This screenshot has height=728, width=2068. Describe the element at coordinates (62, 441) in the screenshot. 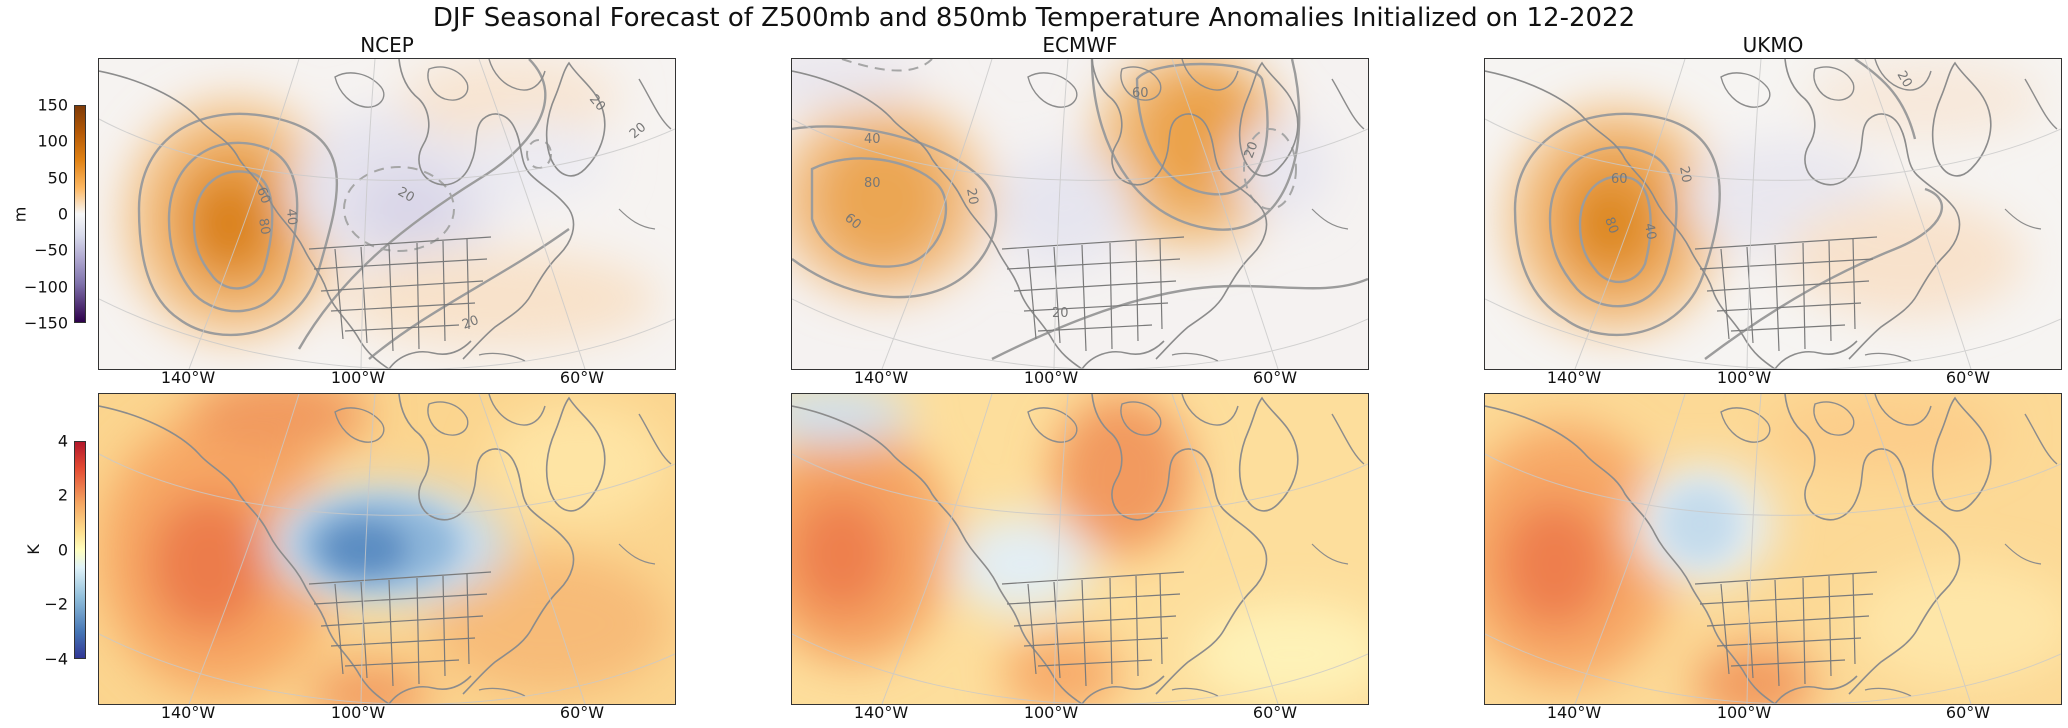

I see `colorbar-tick: 4` at that location.